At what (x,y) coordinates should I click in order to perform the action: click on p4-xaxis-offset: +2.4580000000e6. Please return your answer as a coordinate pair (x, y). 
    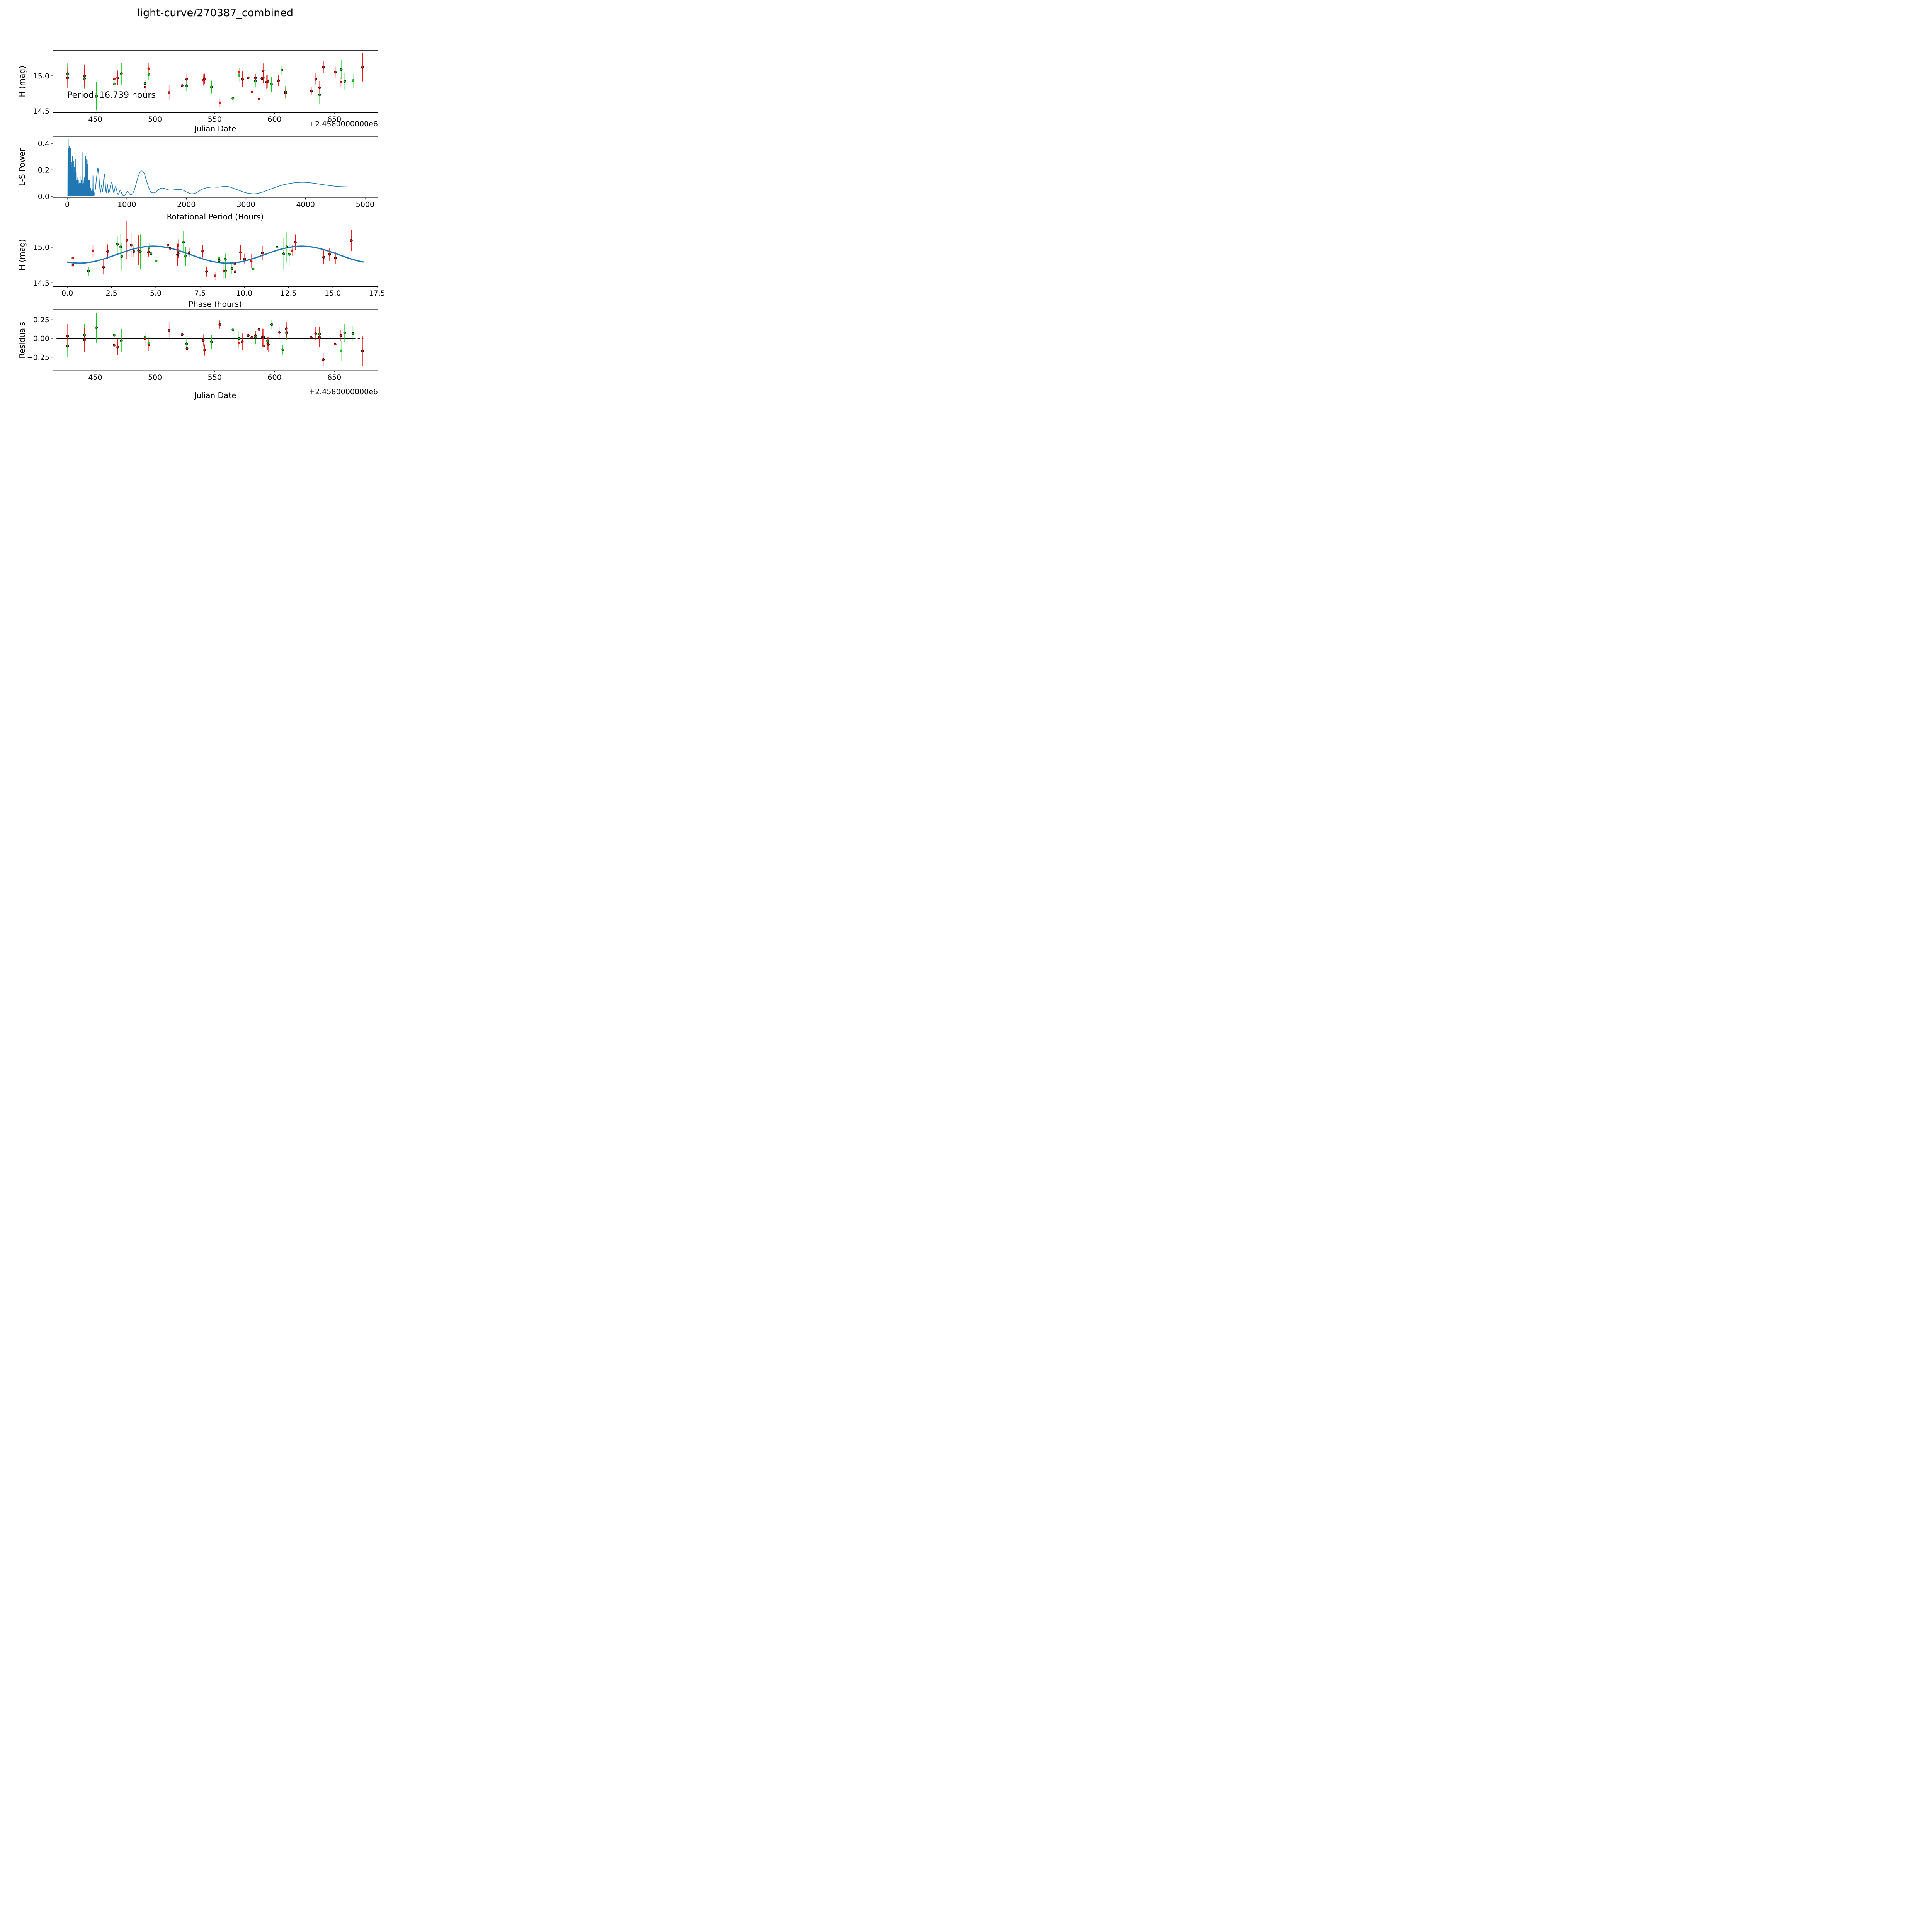
    Looking at the image, I should click on (344, 392).